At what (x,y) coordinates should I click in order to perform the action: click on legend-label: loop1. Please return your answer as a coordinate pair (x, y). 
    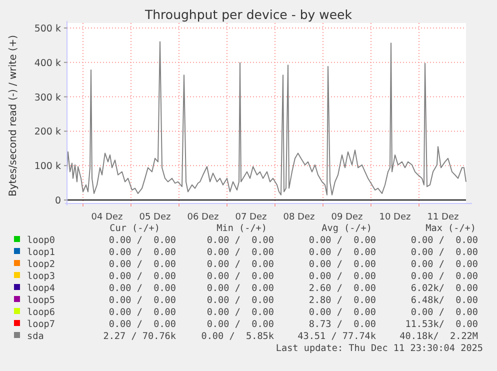
    Looking at the image, I should click on (41, 252).